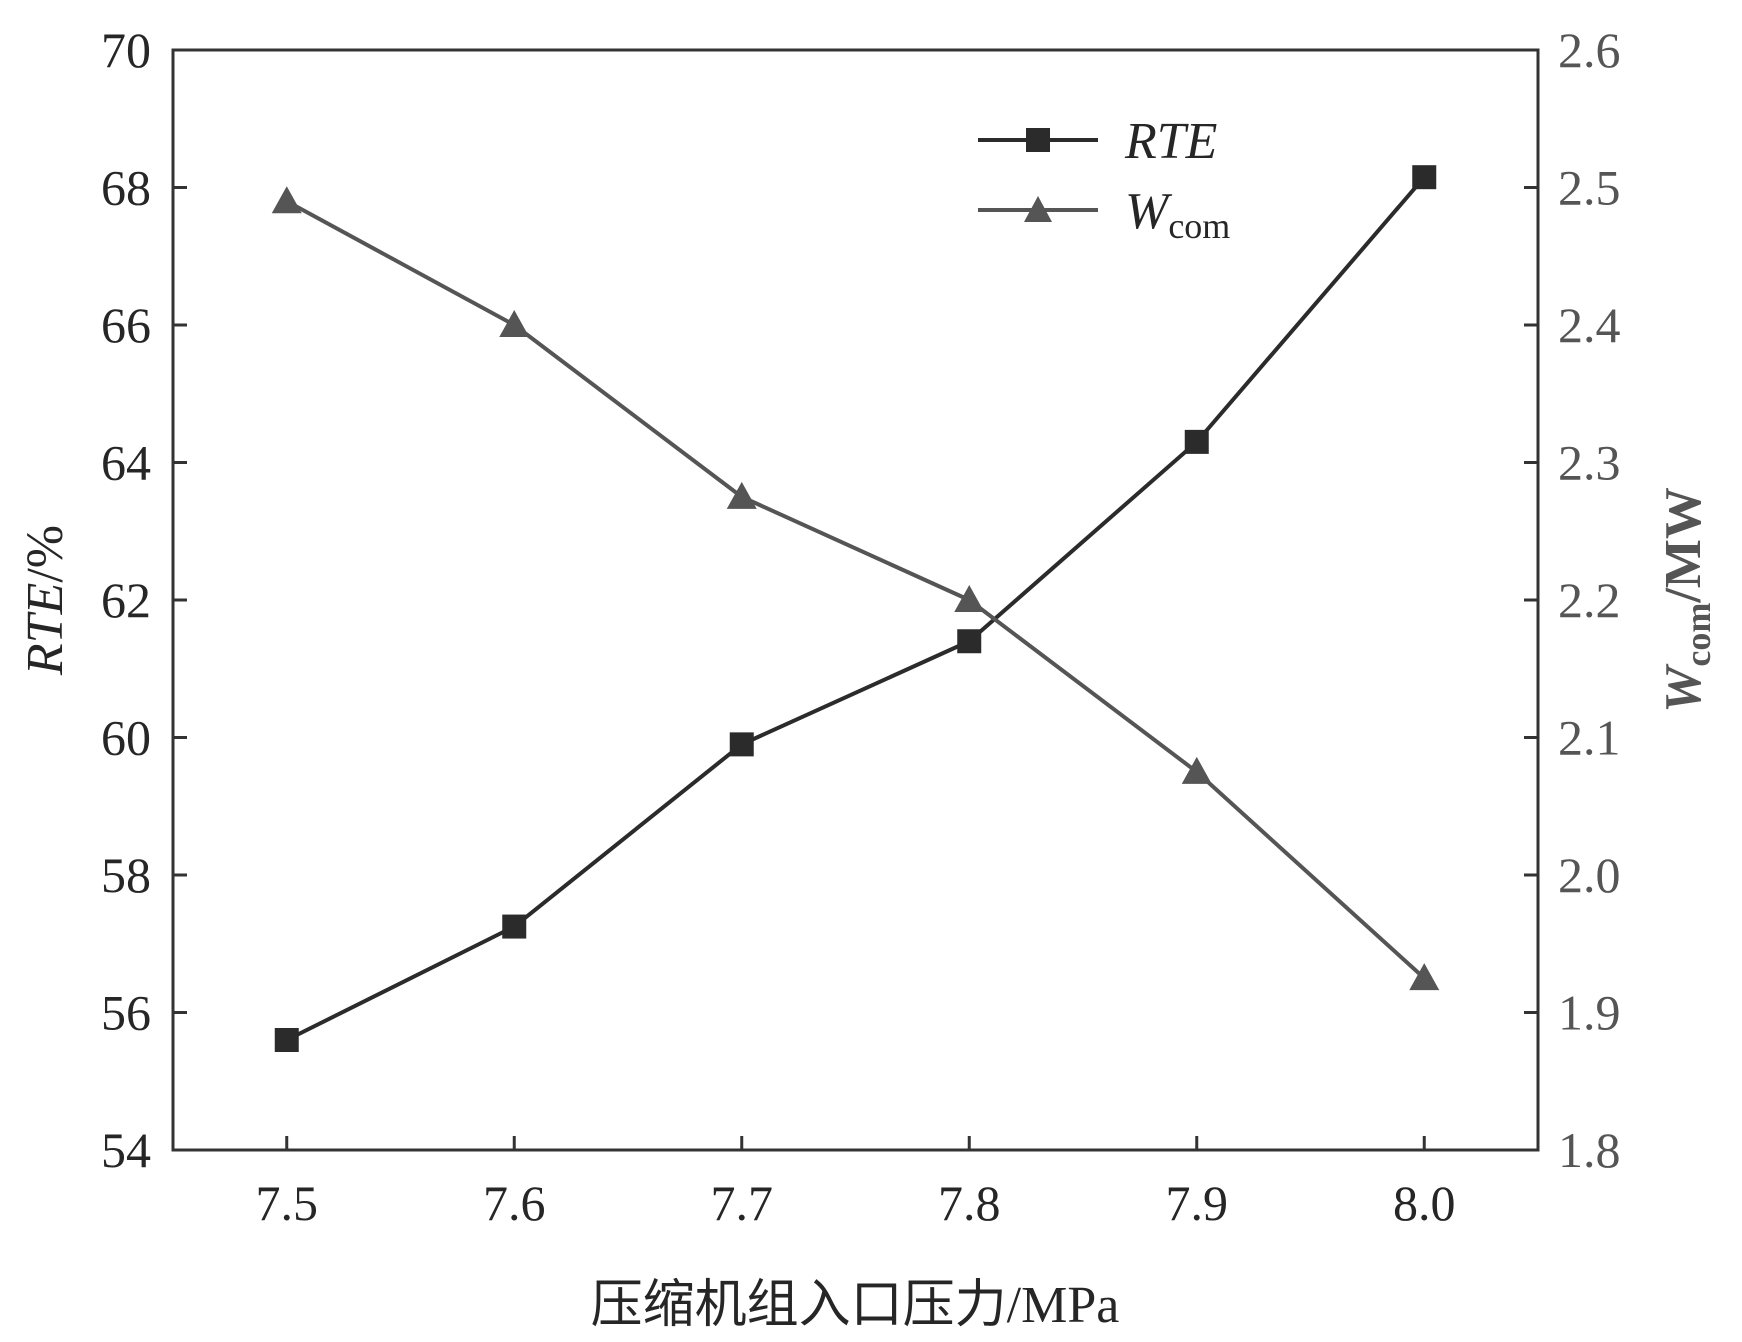 Image resolution: width=1742 pixels, height=1342 pixels. What do you see at coordinates (1197, 1203) in the screenshot?
I see `x-tick-label: 7.9` at bounding box center [1197, 1203].